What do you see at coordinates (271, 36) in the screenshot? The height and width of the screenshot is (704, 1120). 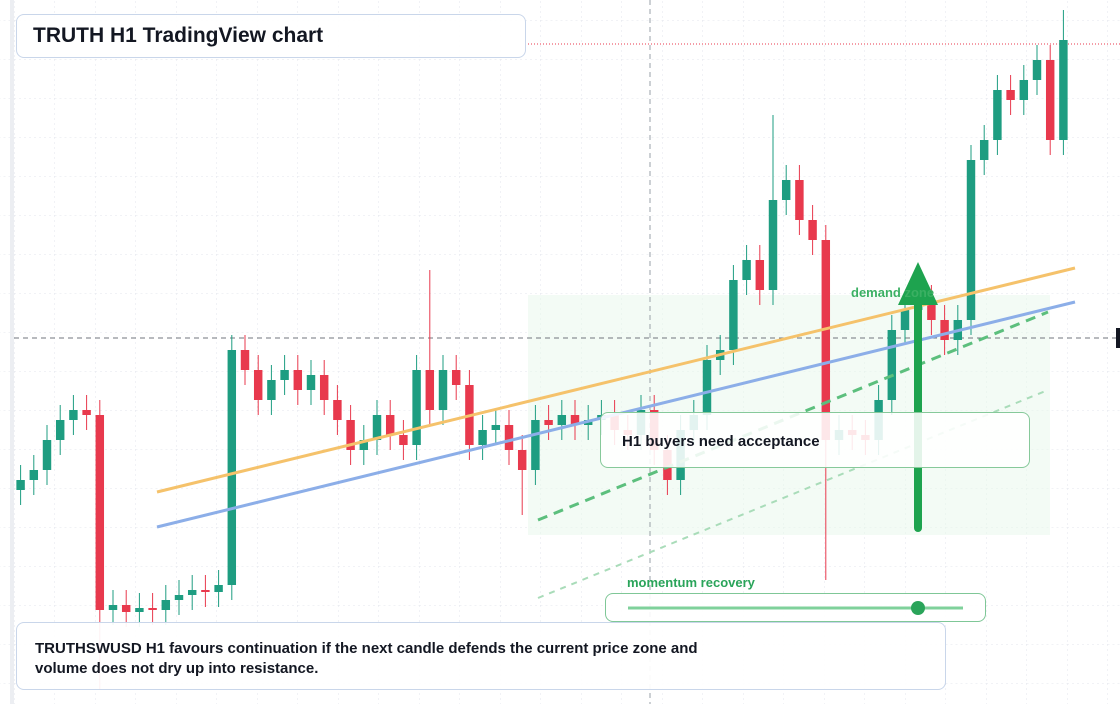 I see `chart-title: TRUTH H1 TradingView chart` at bounding box center [271, 36].